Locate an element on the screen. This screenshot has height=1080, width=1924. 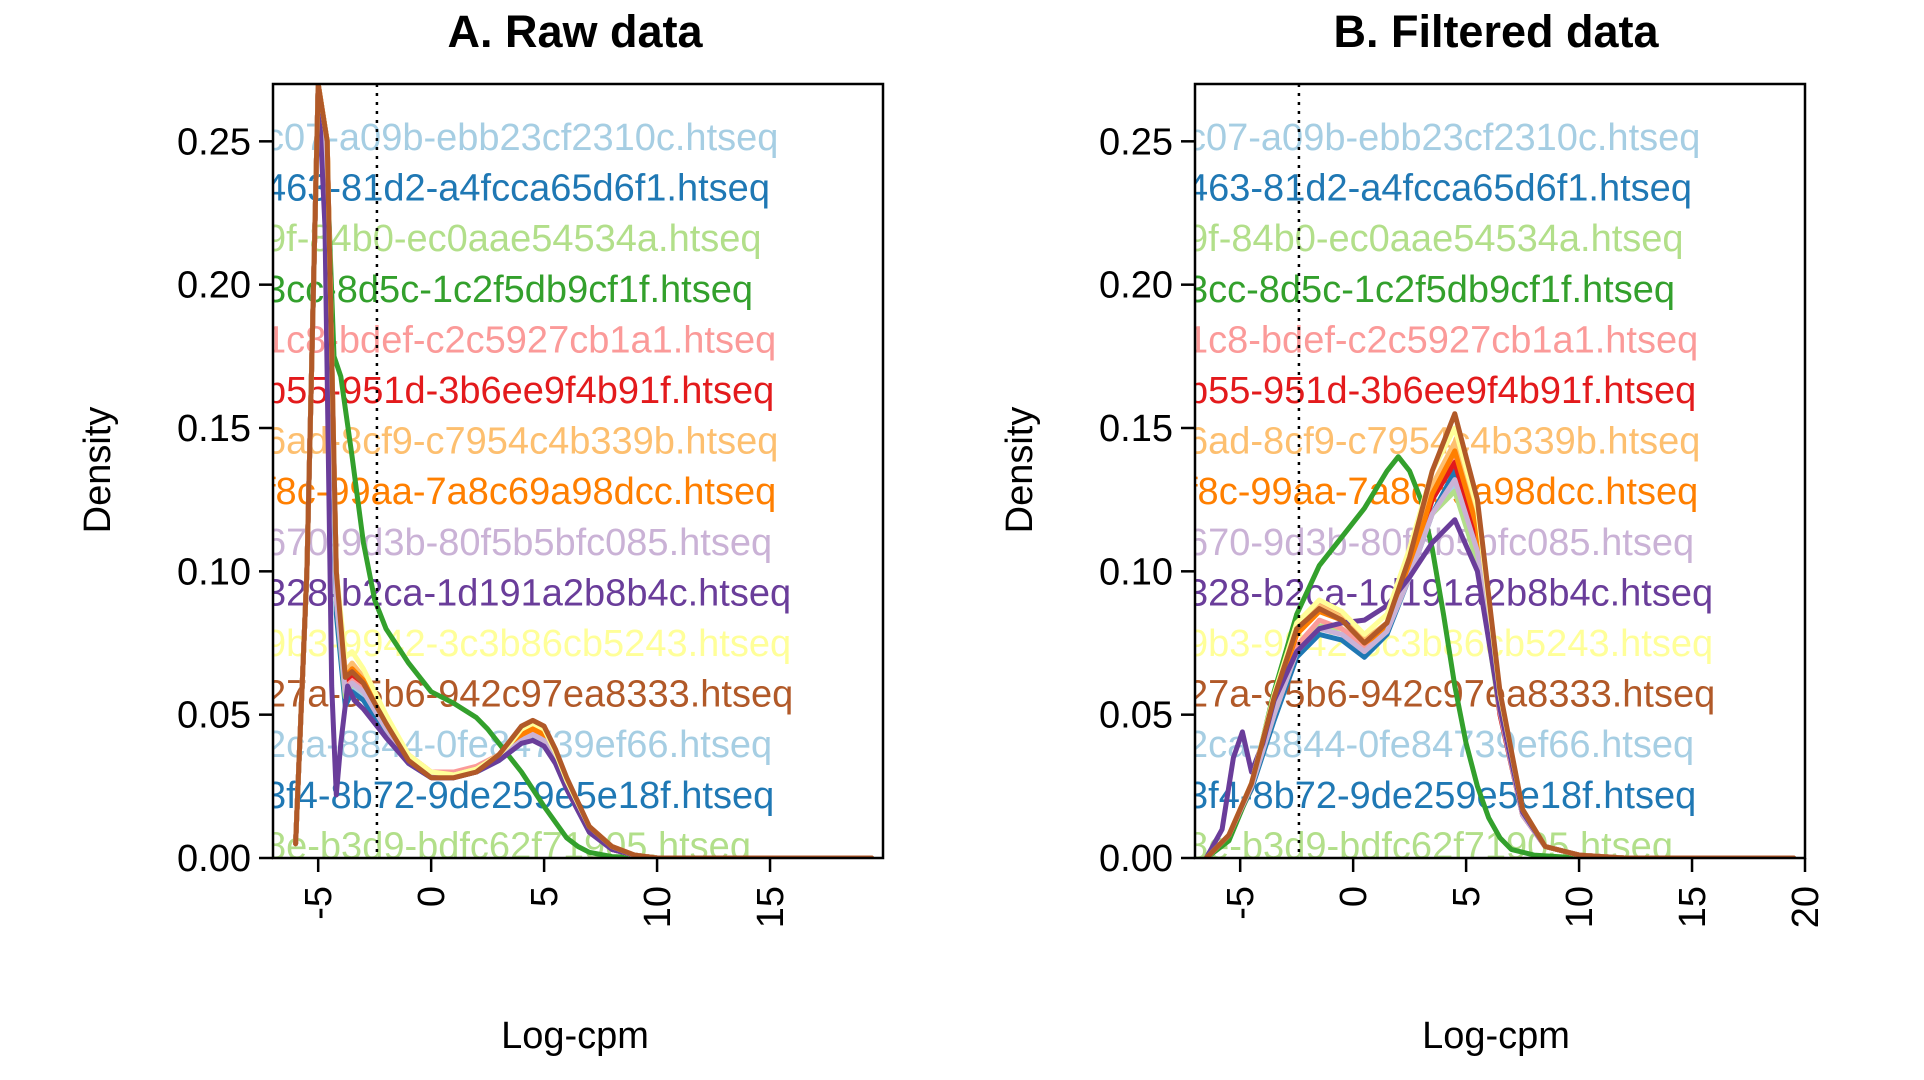
panel-a-legend-entry: 8e-b3d9-bdfc62f71905.htseq is located at coordinates (508, 846).